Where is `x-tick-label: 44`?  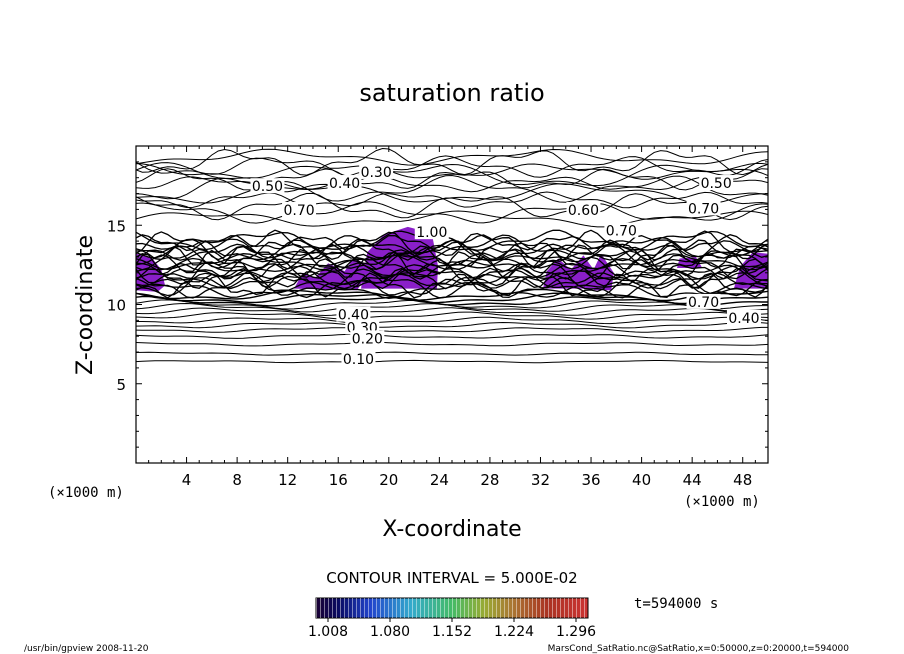
x-tick-label: 44 is located at coordinates (692, 480).